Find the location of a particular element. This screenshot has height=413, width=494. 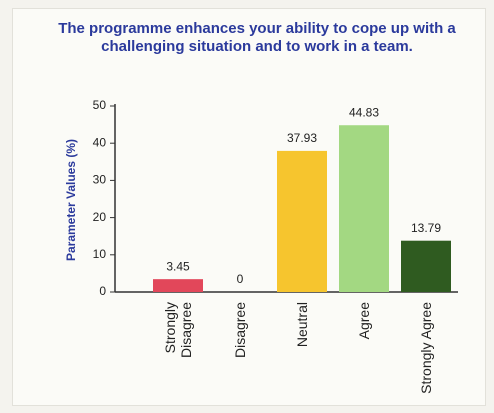

y-tick-label: 10 is located at coordinates (100, 254).